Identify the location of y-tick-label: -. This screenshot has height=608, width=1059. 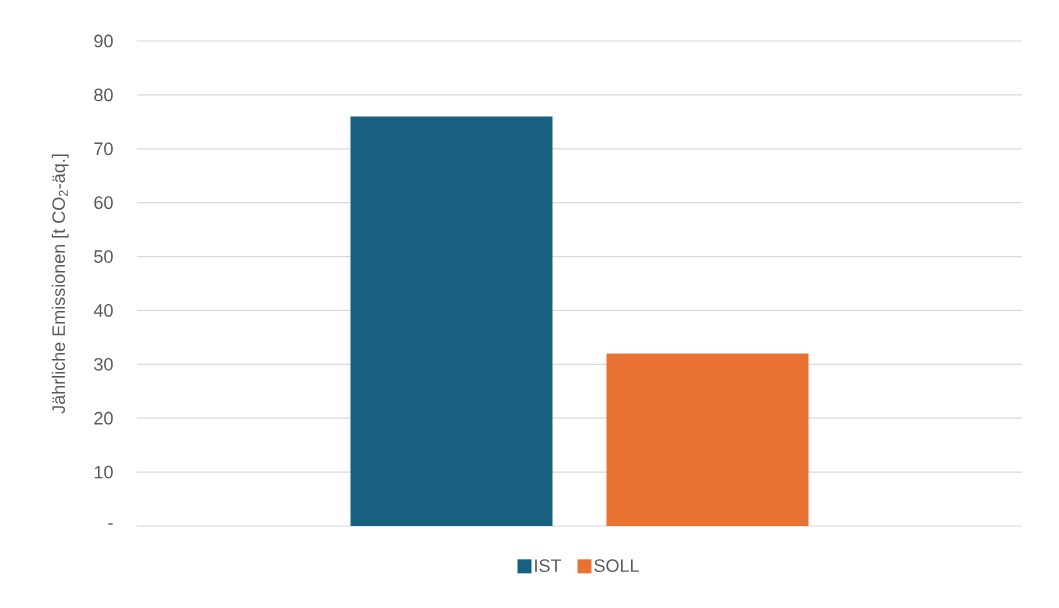
(110, 524).